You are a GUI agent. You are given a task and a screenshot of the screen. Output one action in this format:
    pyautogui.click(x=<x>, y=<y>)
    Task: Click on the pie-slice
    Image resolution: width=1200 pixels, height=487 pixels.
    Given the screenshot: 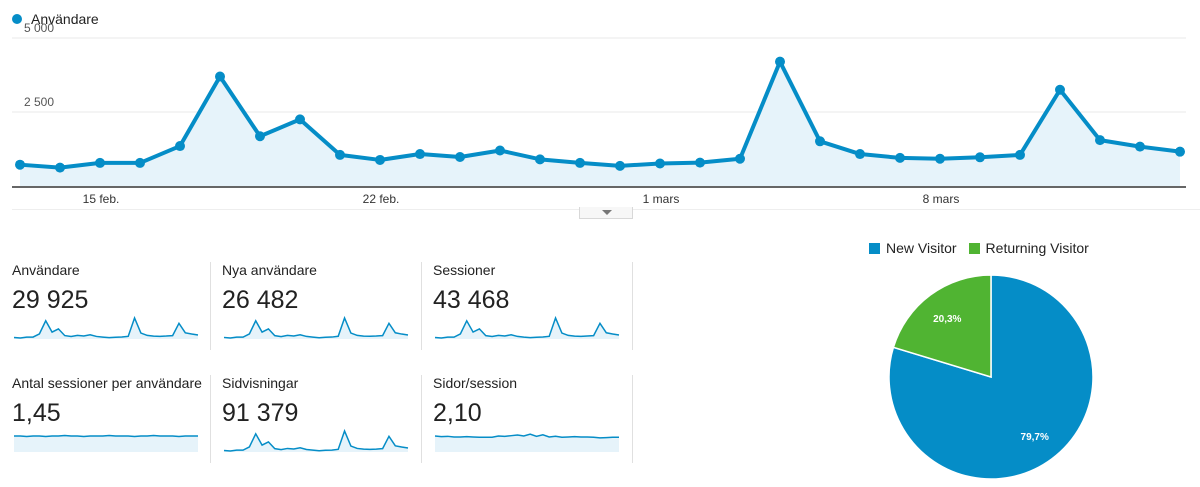 What is the action you would take?
    pyautogui.click(x=942, y=326)
    